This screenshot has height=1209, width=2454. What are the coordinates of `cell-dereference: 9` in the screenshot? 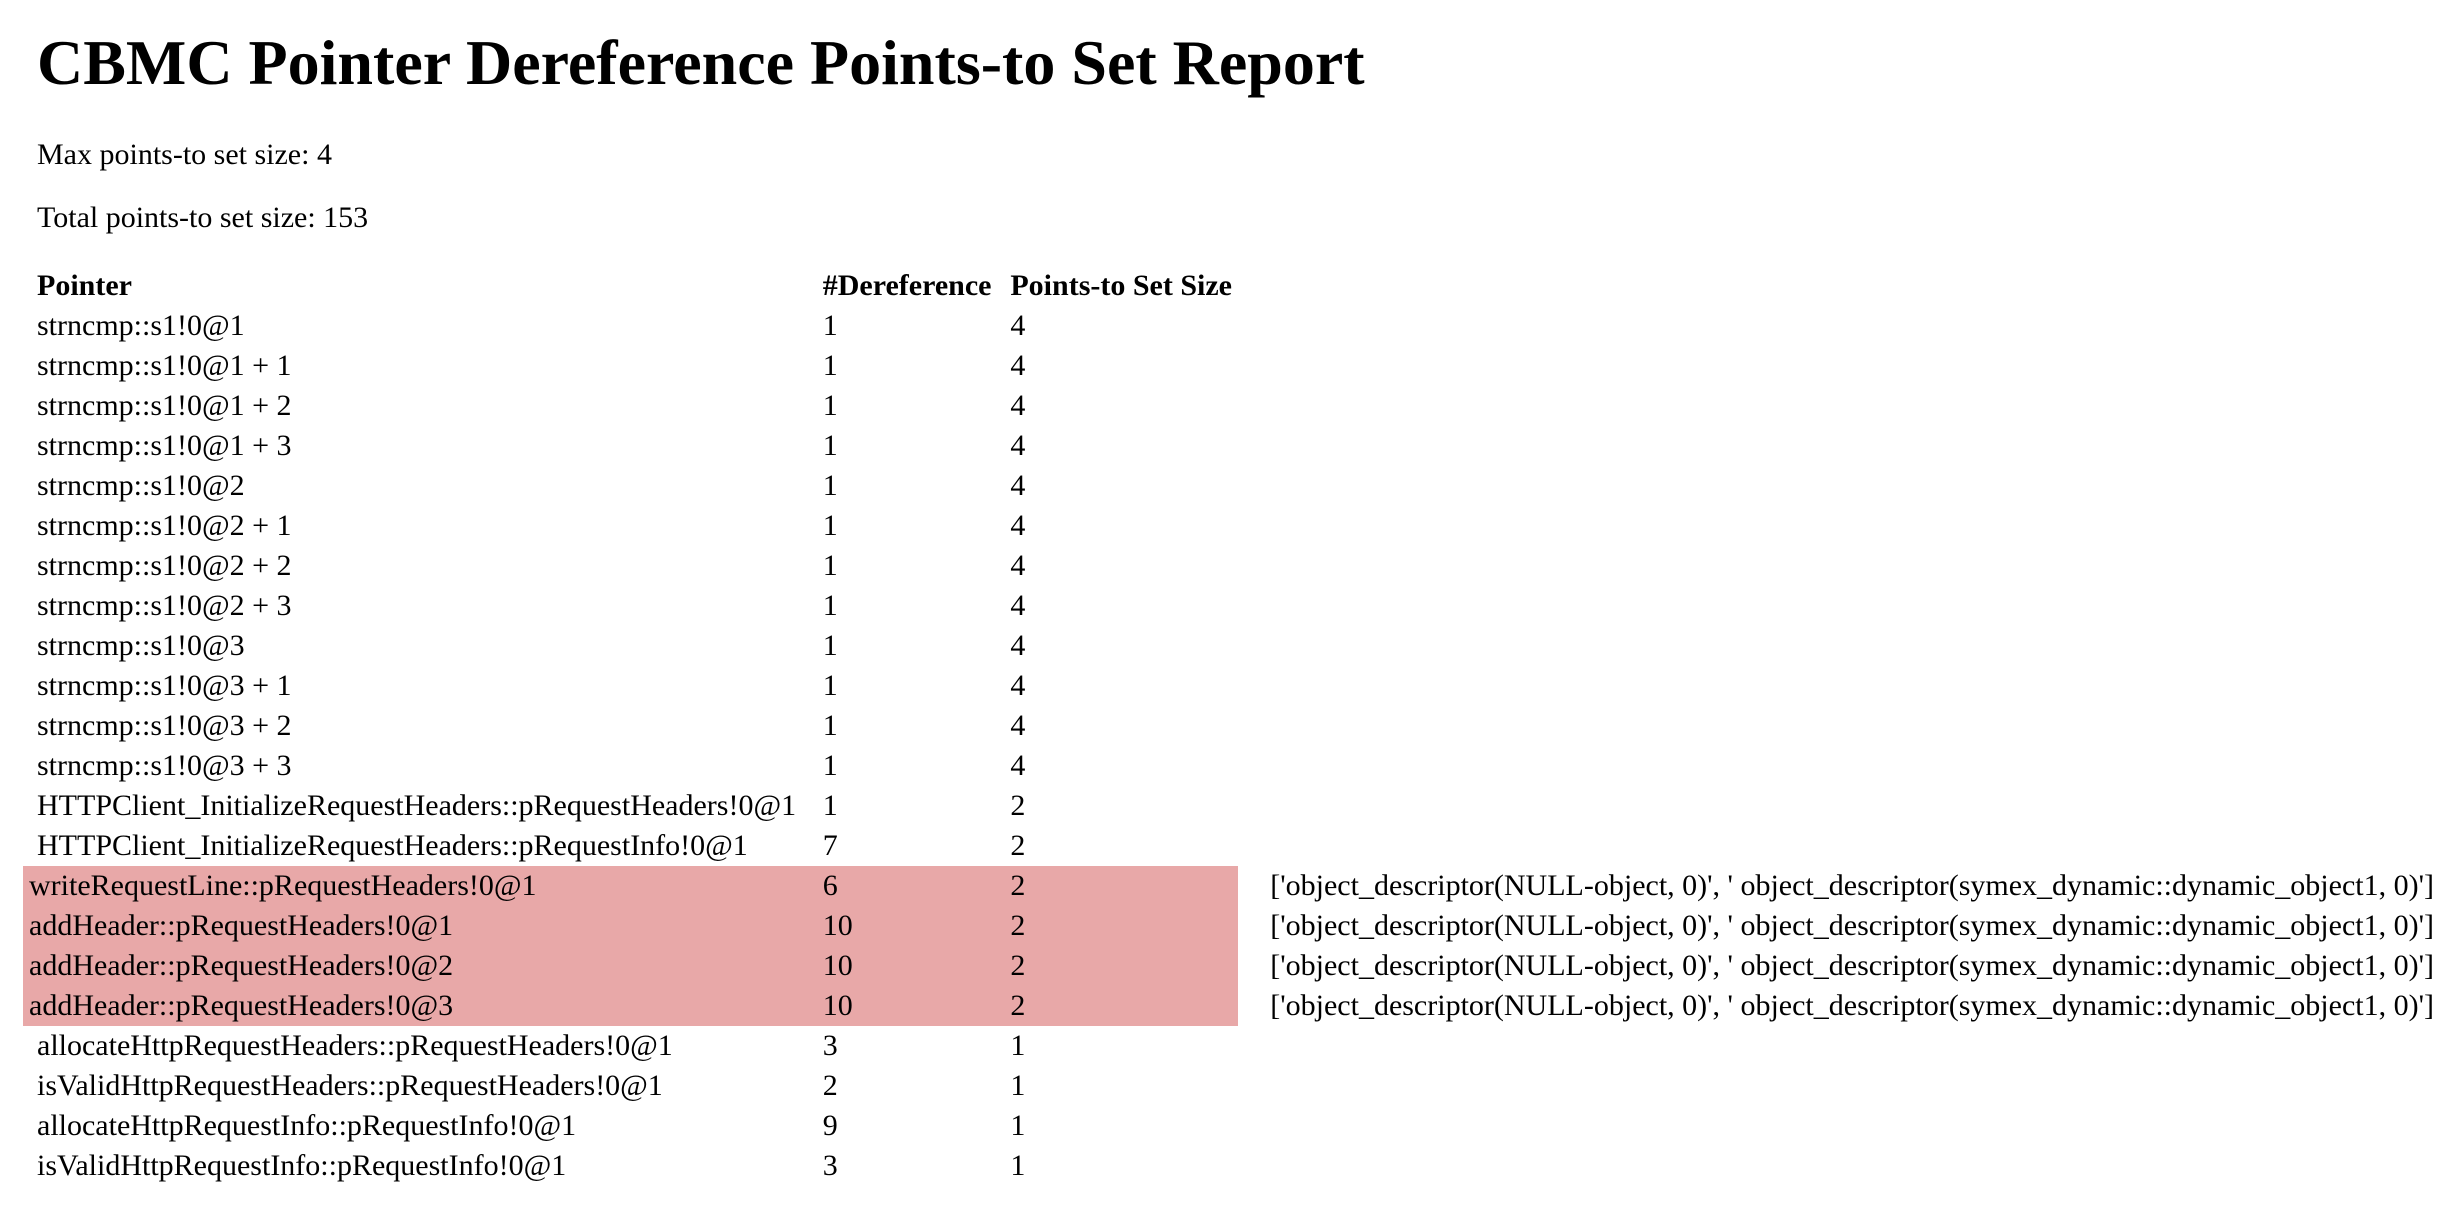 It's located at (830, 1125).